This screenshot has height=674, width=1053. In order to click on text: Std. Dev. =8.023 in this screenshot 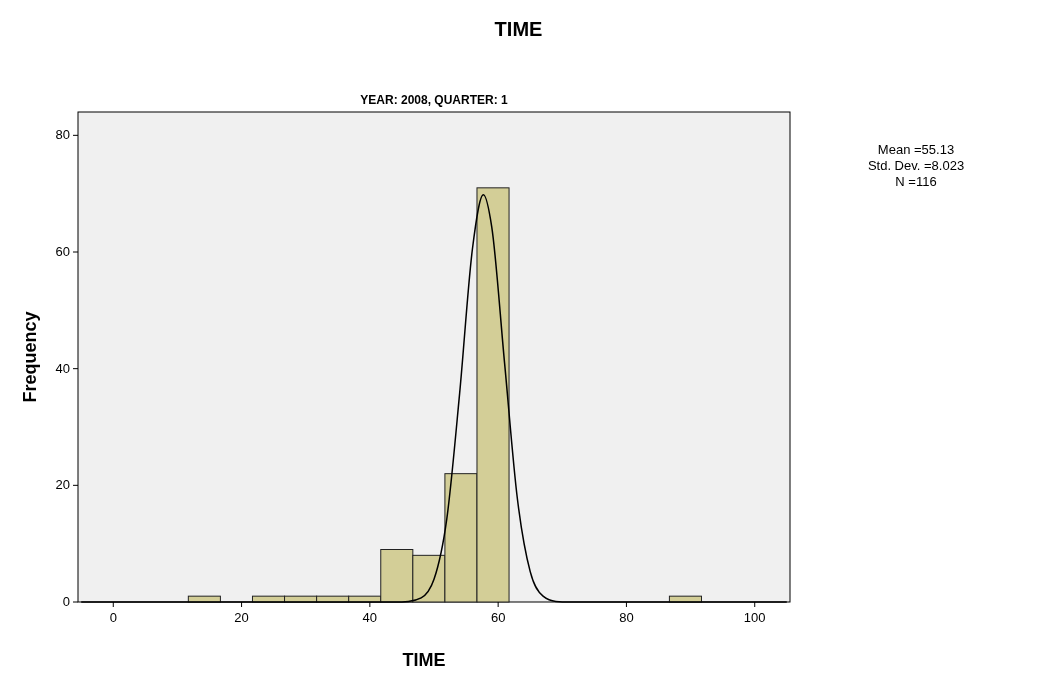, I will do `click(916, 165)`.